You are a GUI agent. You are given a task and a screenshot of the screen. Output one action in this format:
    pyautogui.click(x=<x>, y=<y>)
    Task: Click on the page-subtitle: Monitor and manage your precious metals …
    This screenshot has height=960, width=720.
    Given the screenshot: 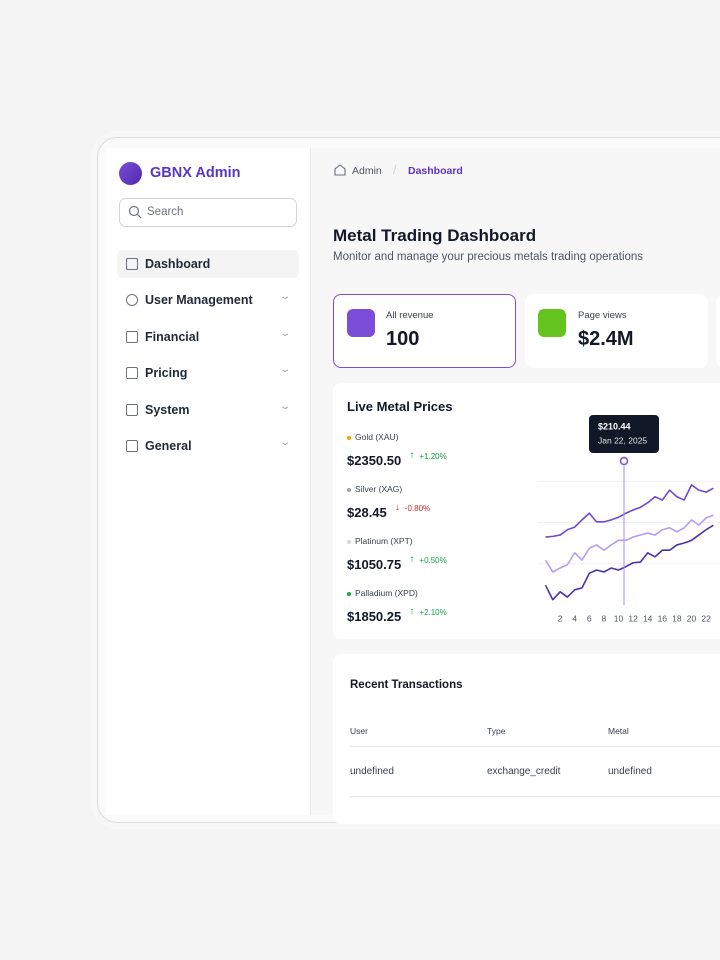 What is the action you would take?
    pyautogui.click(x=488, y=257)
    